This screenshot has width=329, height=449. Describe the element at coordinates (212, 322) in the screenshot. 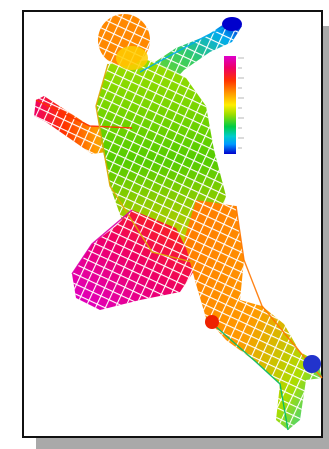

I see `knee-highlight` at that location.